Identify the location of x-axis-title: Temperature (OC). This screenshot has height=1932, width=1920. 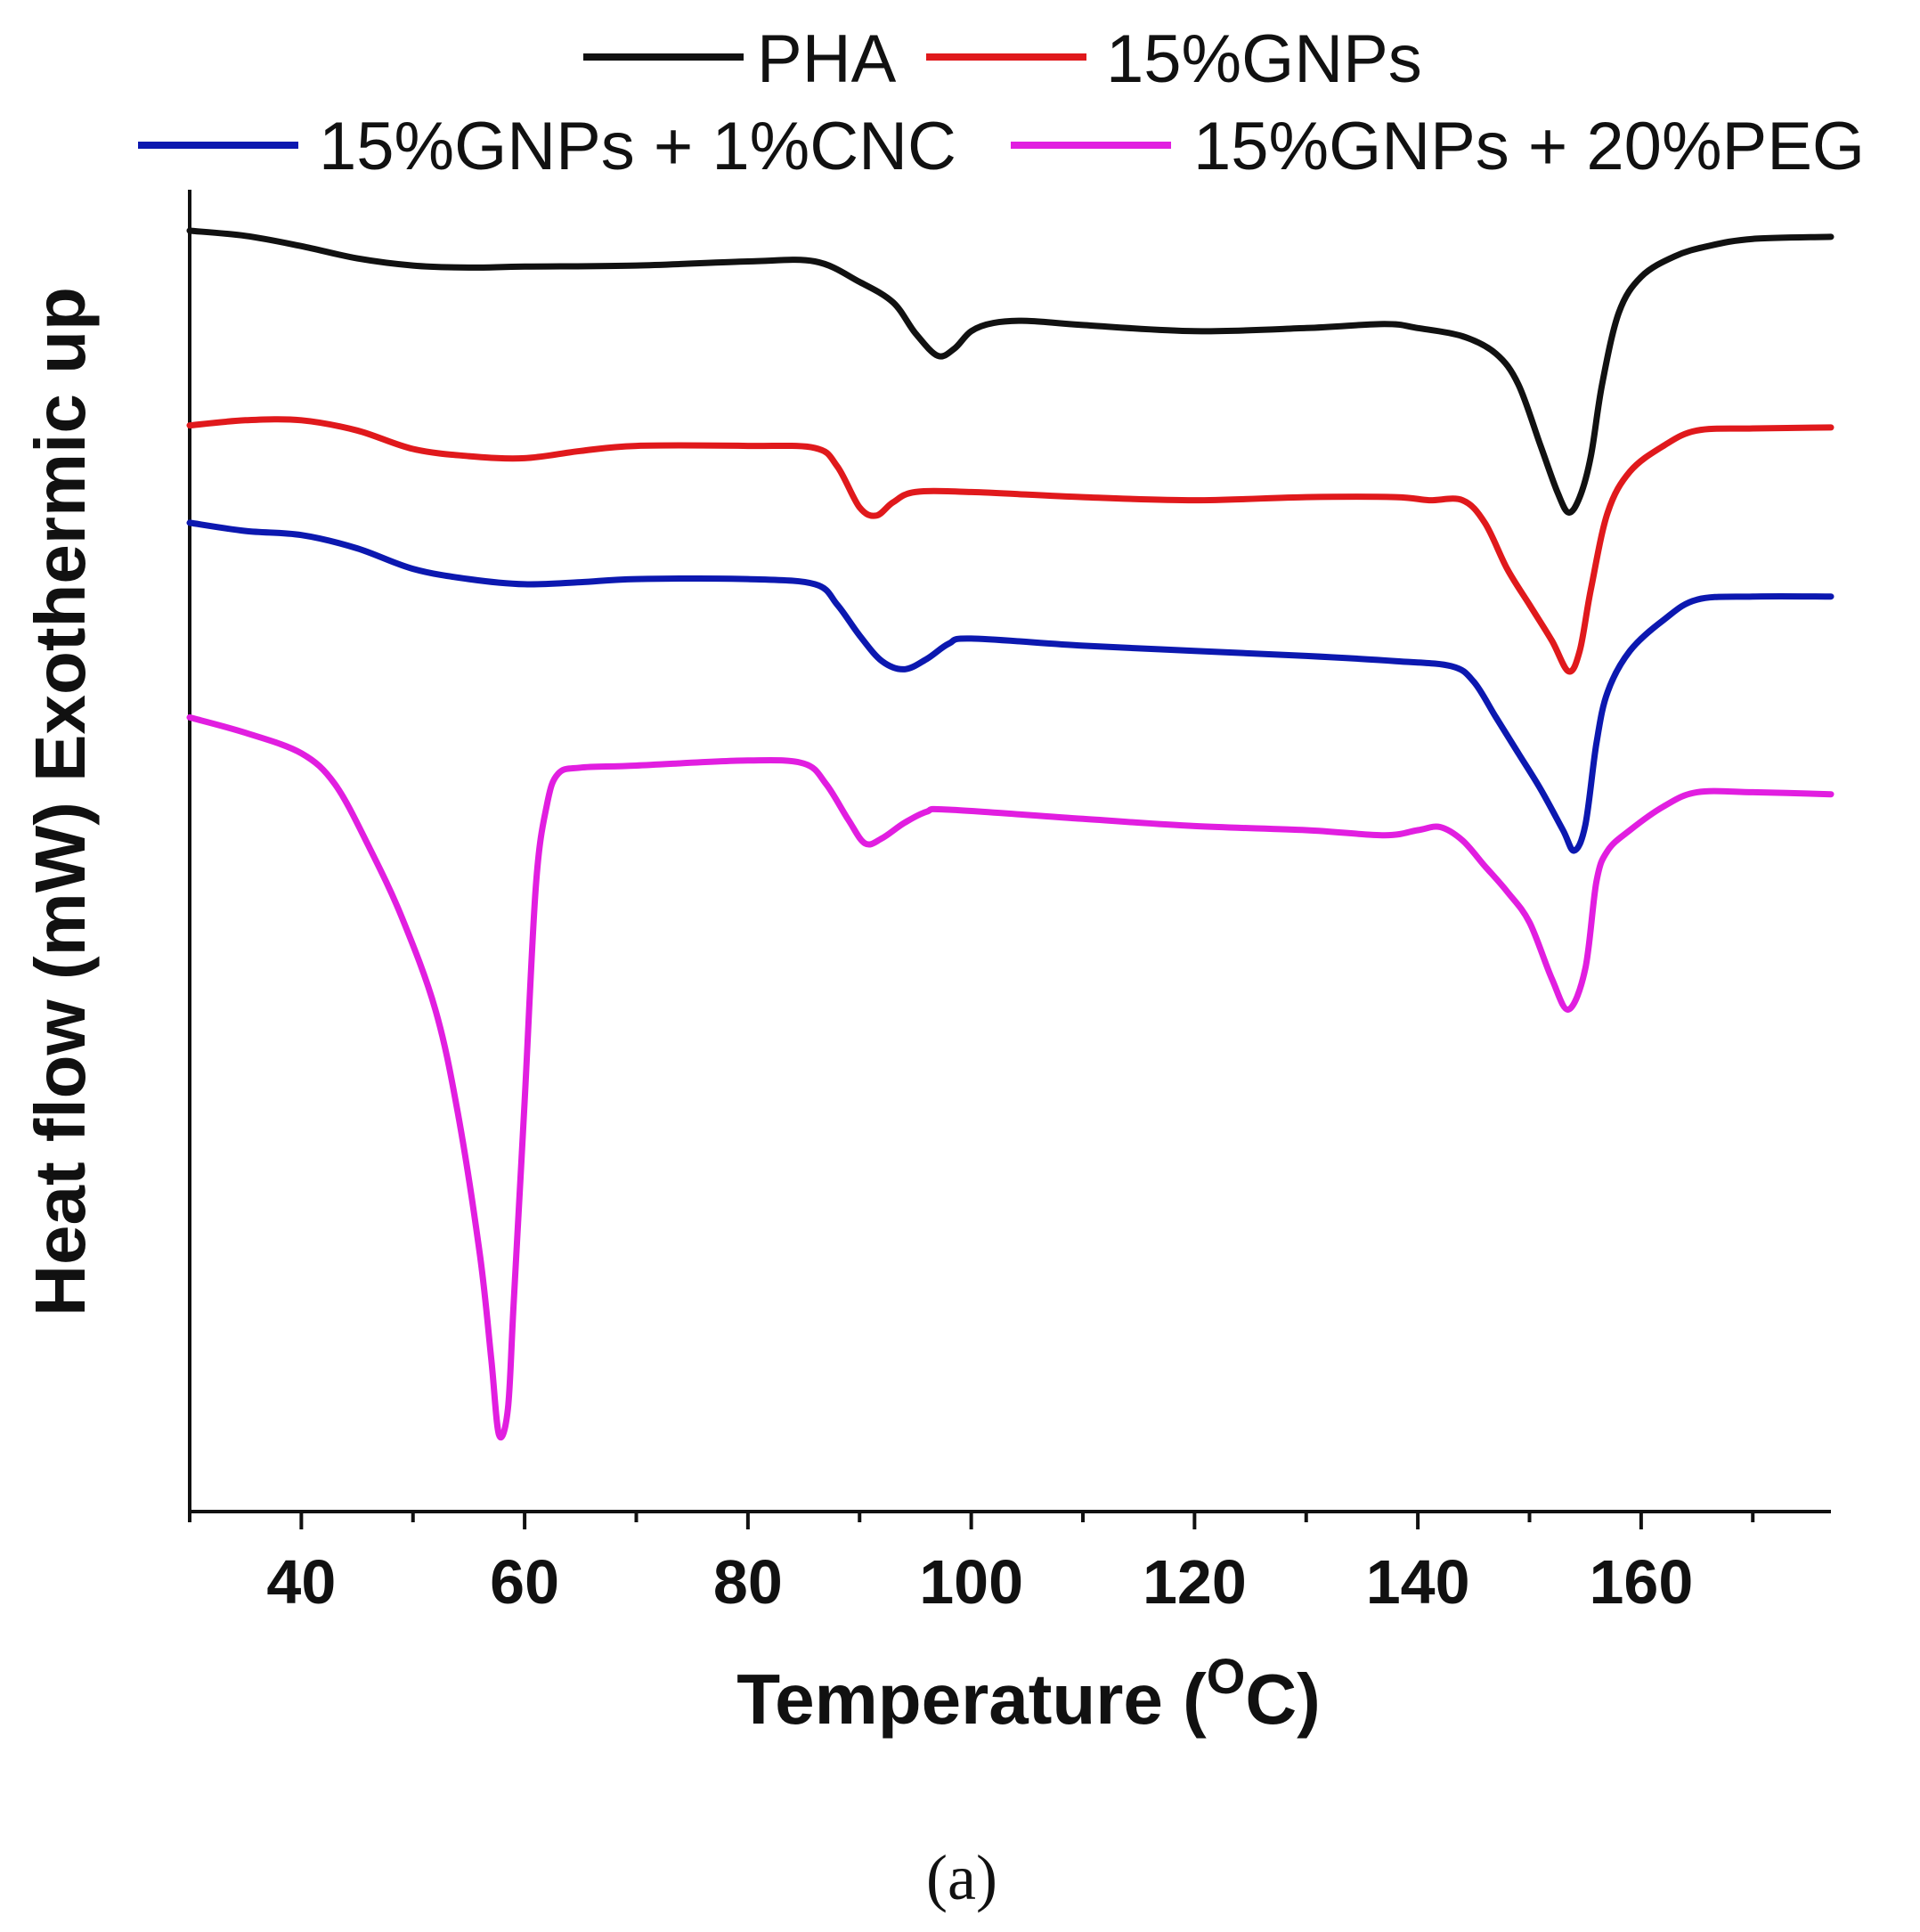
(1028, 1694).